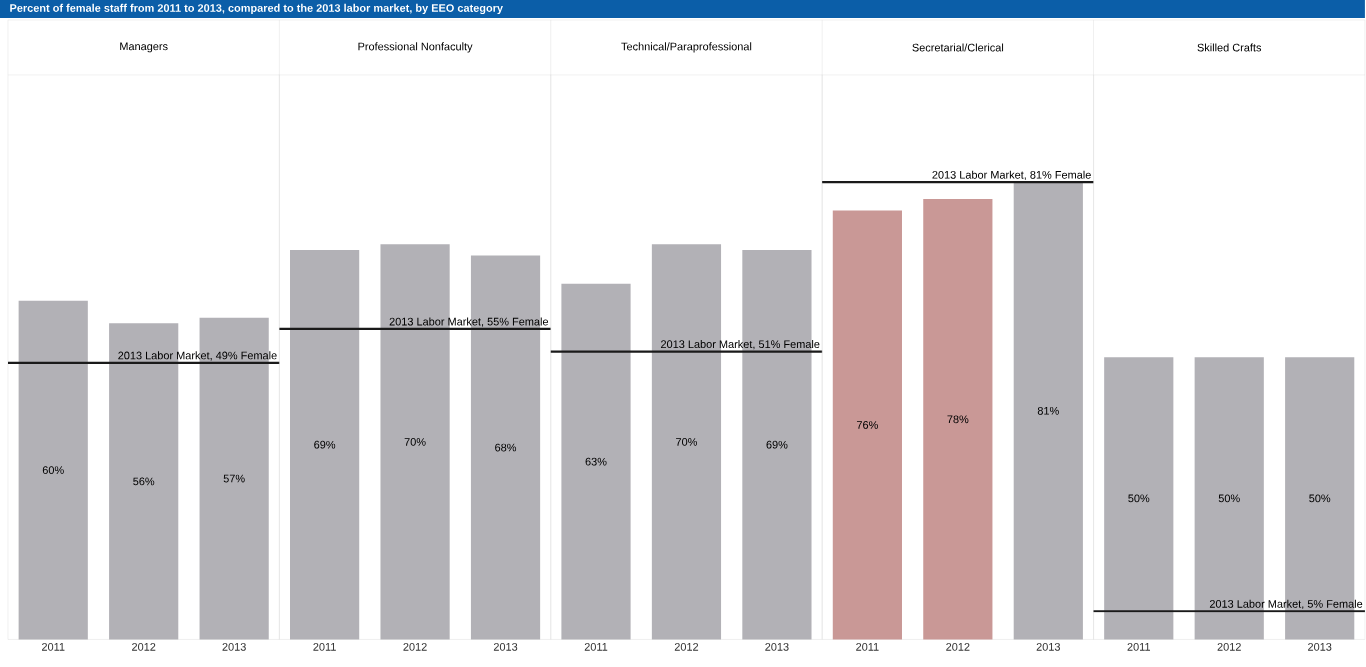  What do you see at coordinates (958, 419) in the screenshot?
I see `data-label: 78%` at bounding box center [958, 419].